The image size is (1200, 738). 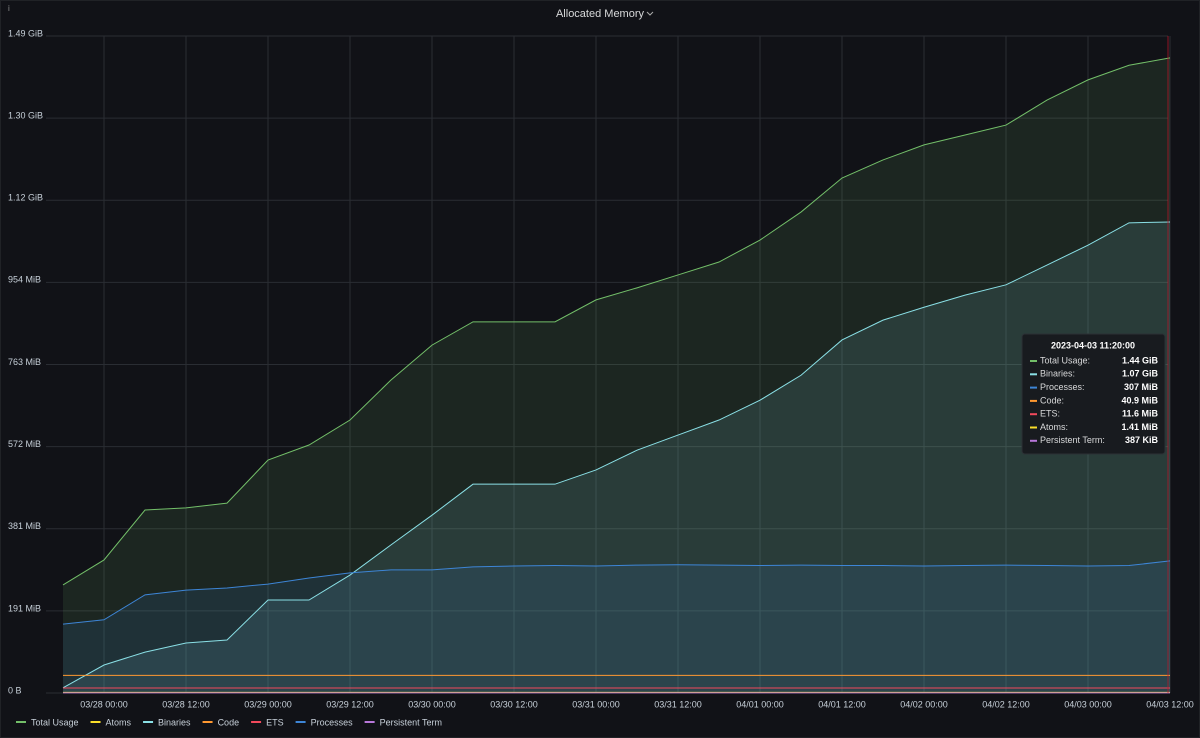 I want to click on x-tick-label: 04/02 12:00, so click(x=1006, y=704).